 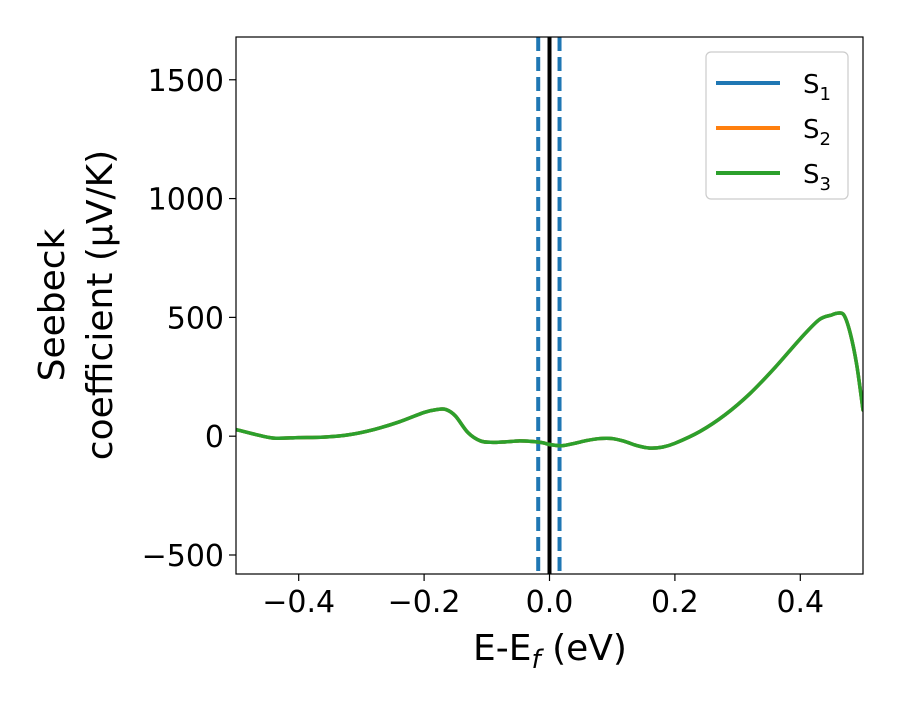 What do you see at coordinates (186, 200) in the screenshot?
I see `y-tick-label: 1000` at bounding box center [186, 200].